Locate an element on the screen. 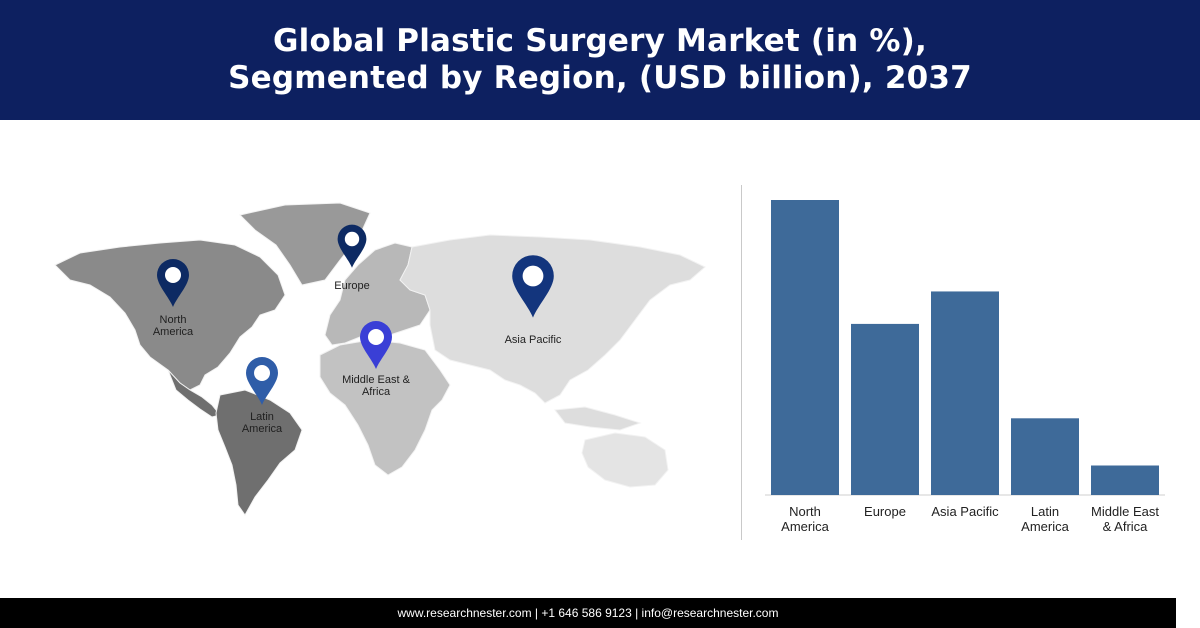 The width and height of the screenshot is (1200, 628). map-pin-middle-east-africa is located at coordinates (376, 345).